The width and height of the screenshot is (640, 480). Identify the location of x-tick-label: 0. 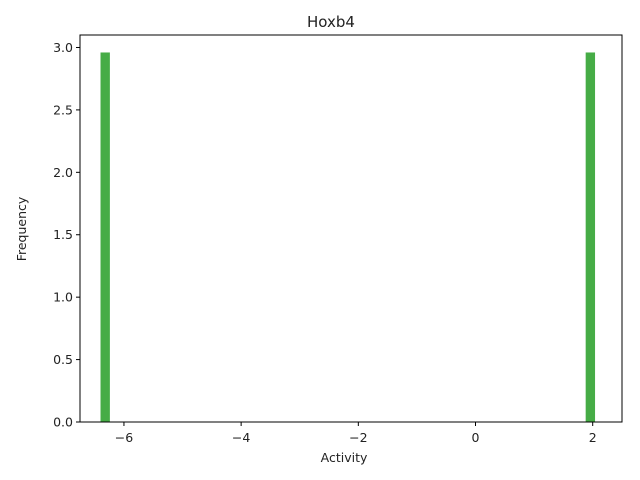
(476, 437).